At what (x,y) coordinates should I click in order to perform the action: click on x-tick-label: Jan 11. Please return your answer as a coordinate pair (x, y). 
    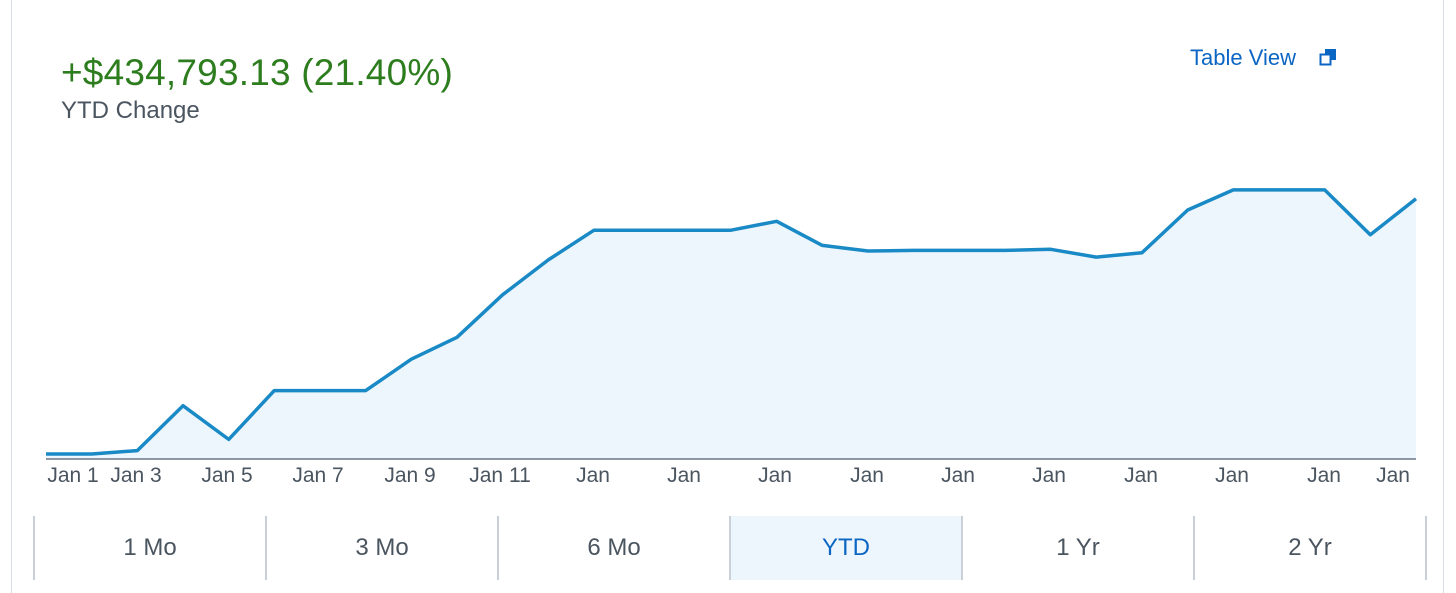
    Looking at the image, I should click on (500, 475).